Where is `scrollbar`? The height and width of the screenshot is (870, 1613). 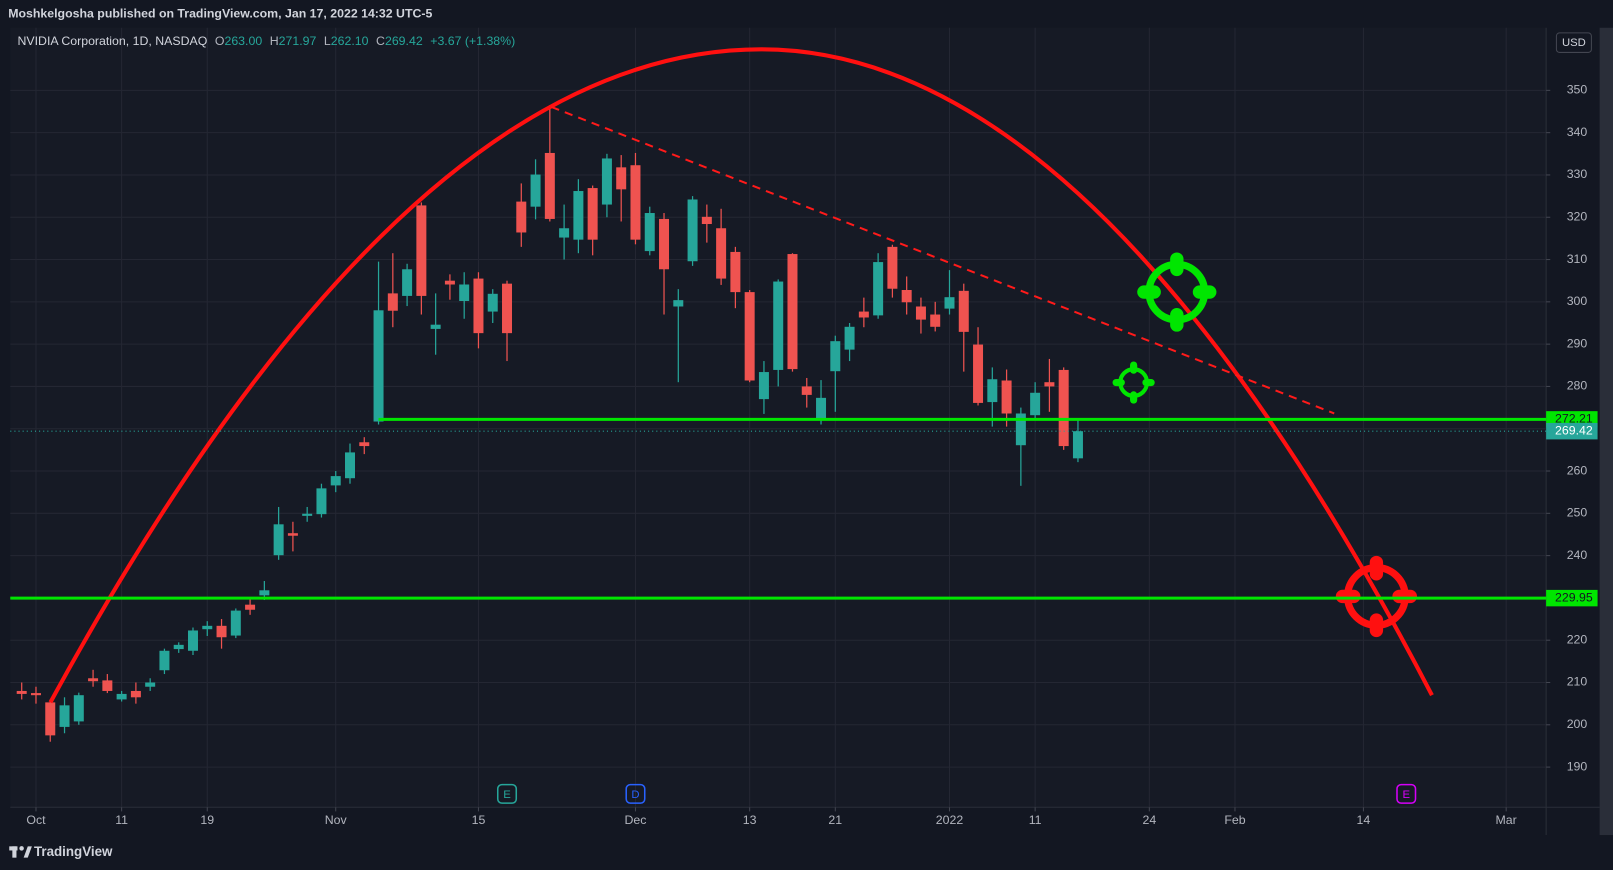 scrollbar is located at coordinates (1606, 431).